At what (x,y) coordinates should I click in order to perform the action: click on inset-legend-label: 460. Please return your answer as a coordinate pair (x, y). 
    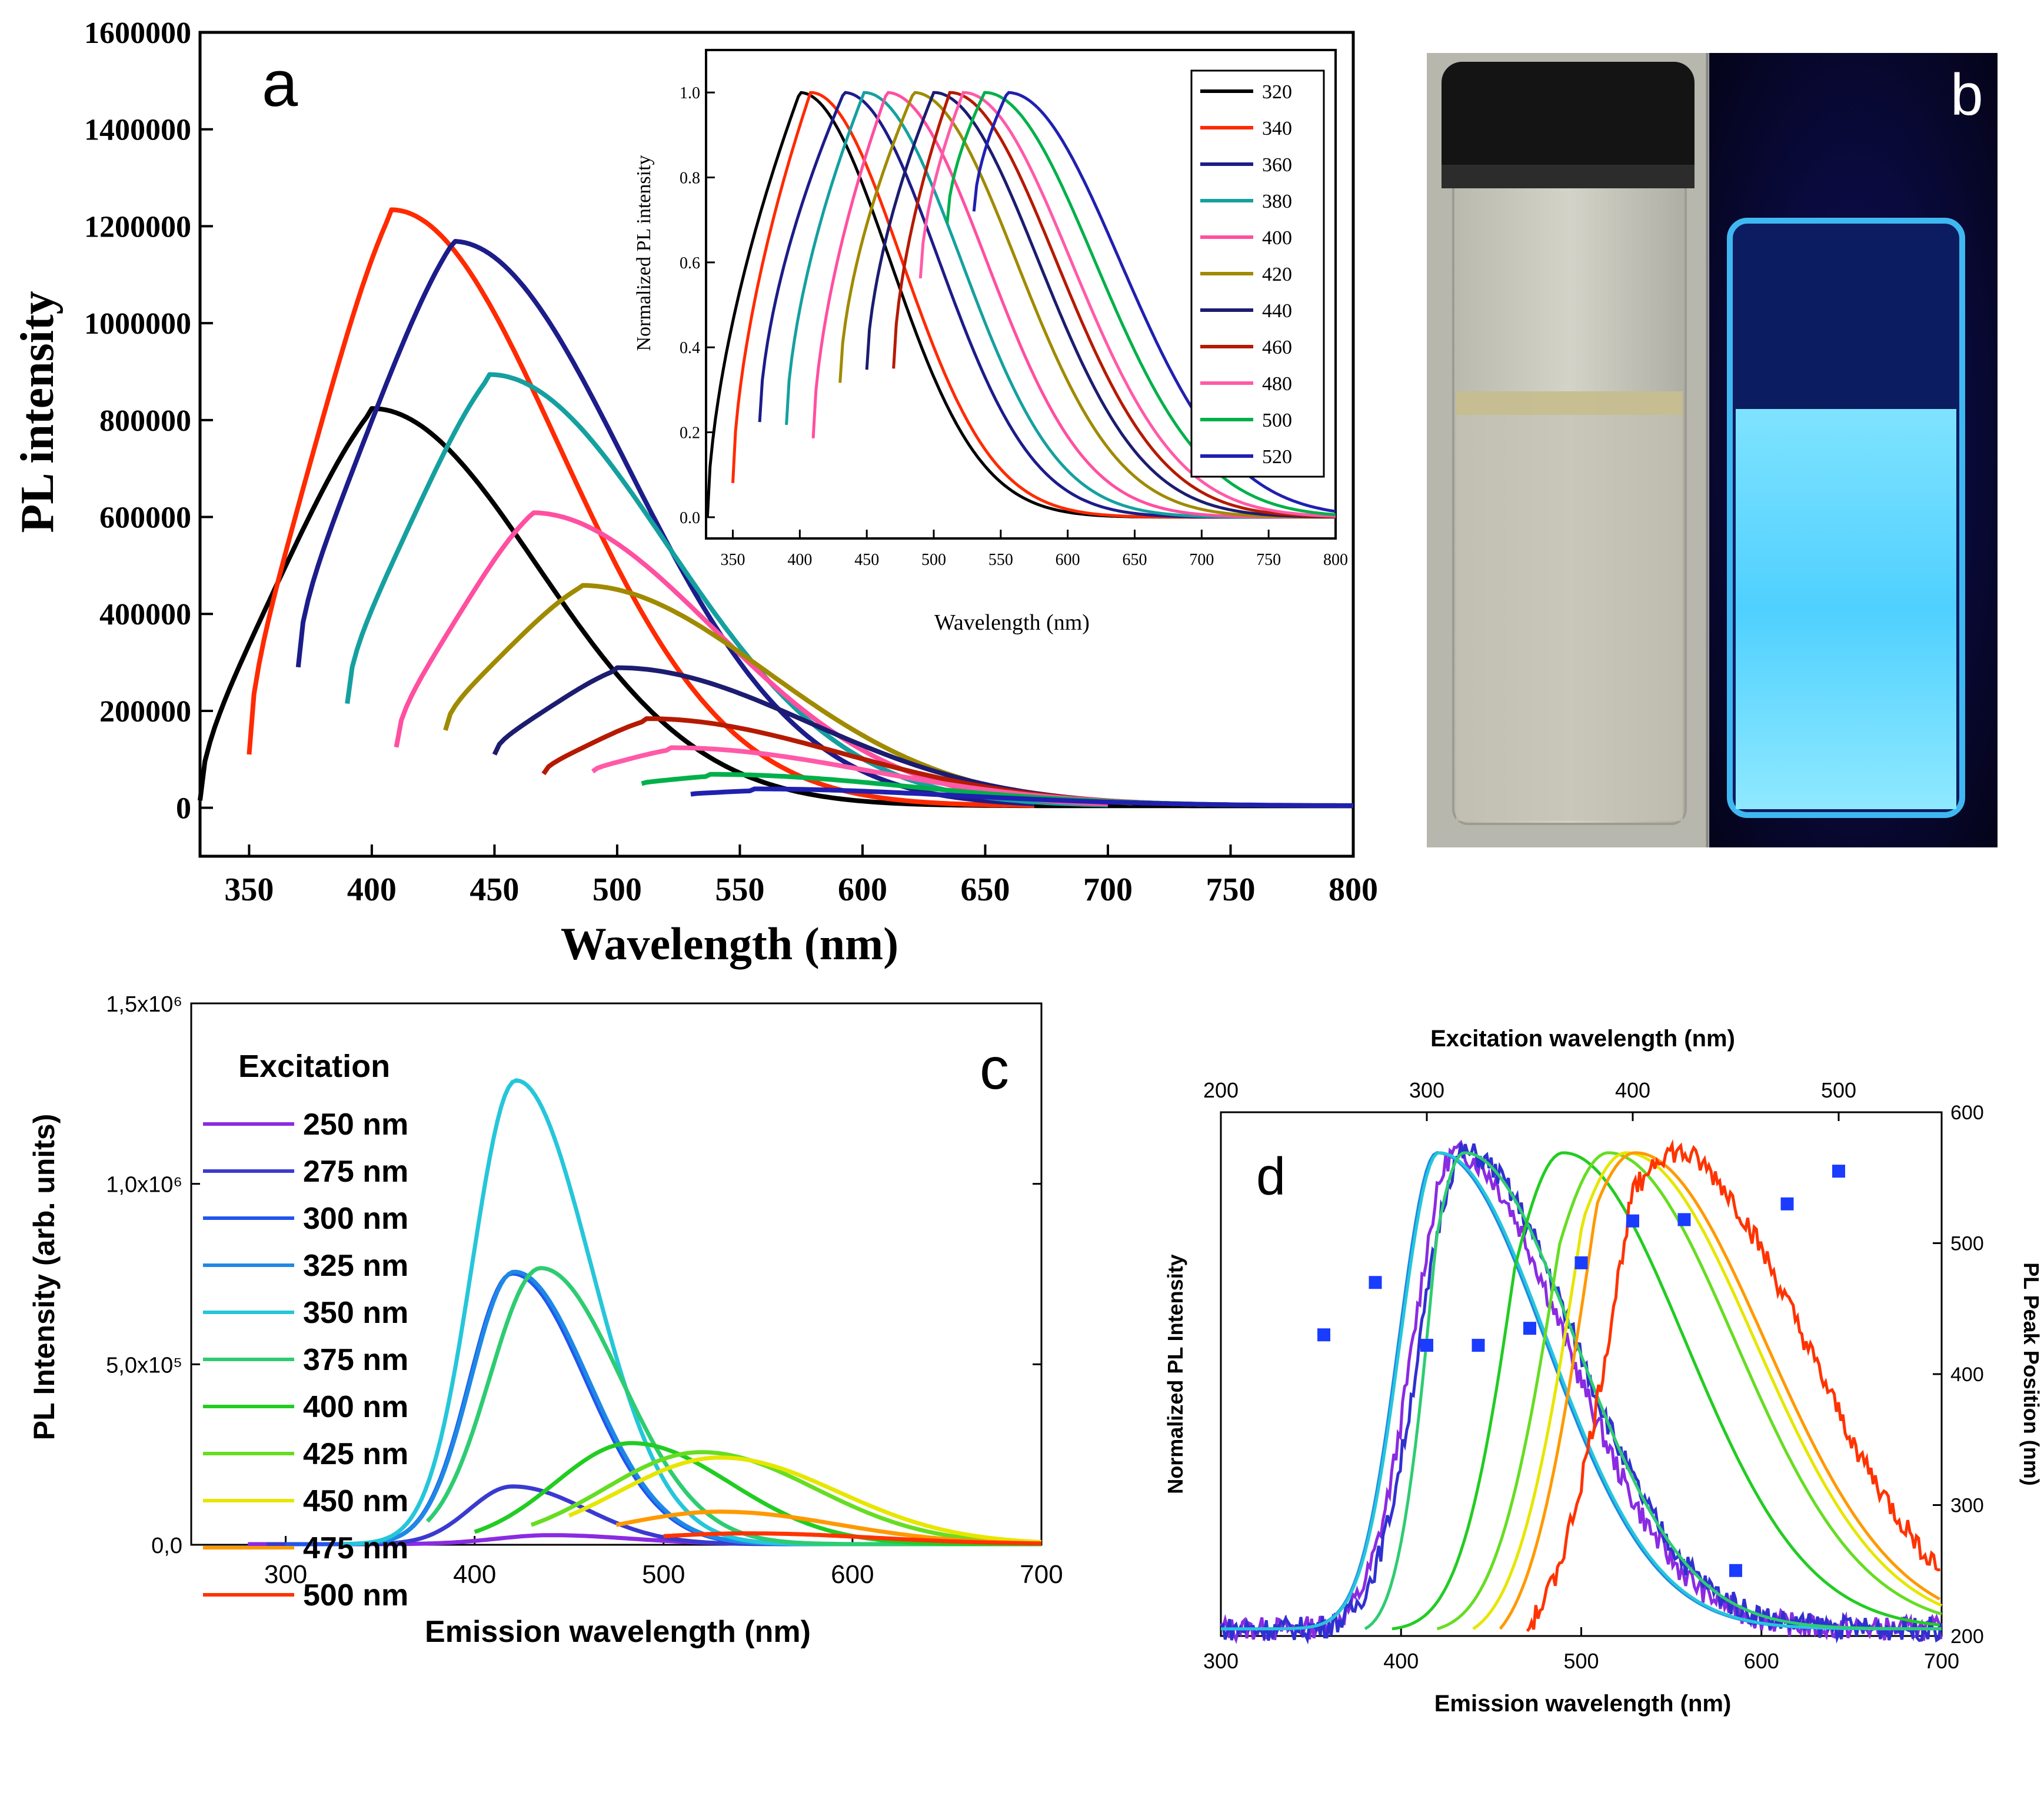
    Looking at the image, I should click on (1277, 347).